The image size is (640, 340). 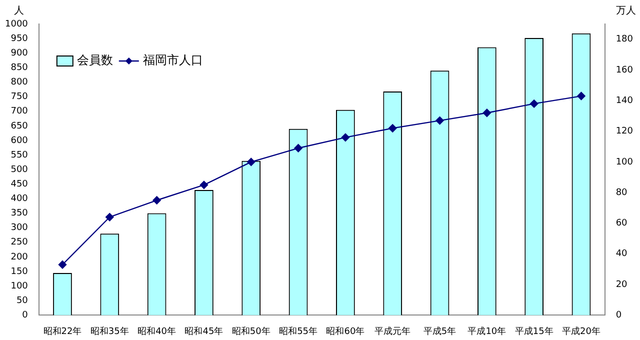 I want to click on y-tick-label: 250, so click(x=19, y=243).